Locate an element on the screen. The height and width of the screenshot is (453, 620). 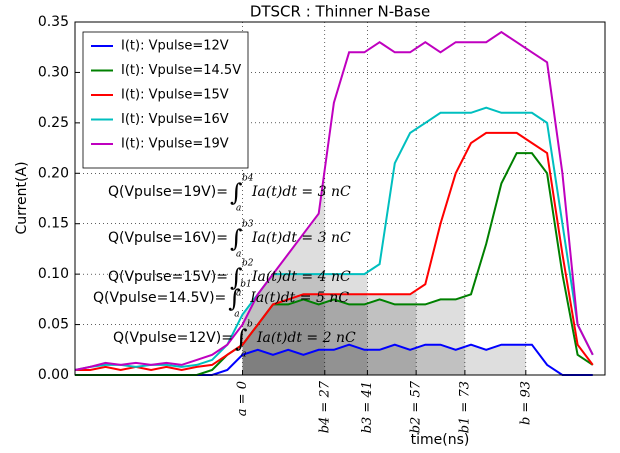
annotation-text: Q(Vpulse=12V)= is located at coordinates (173, 338).